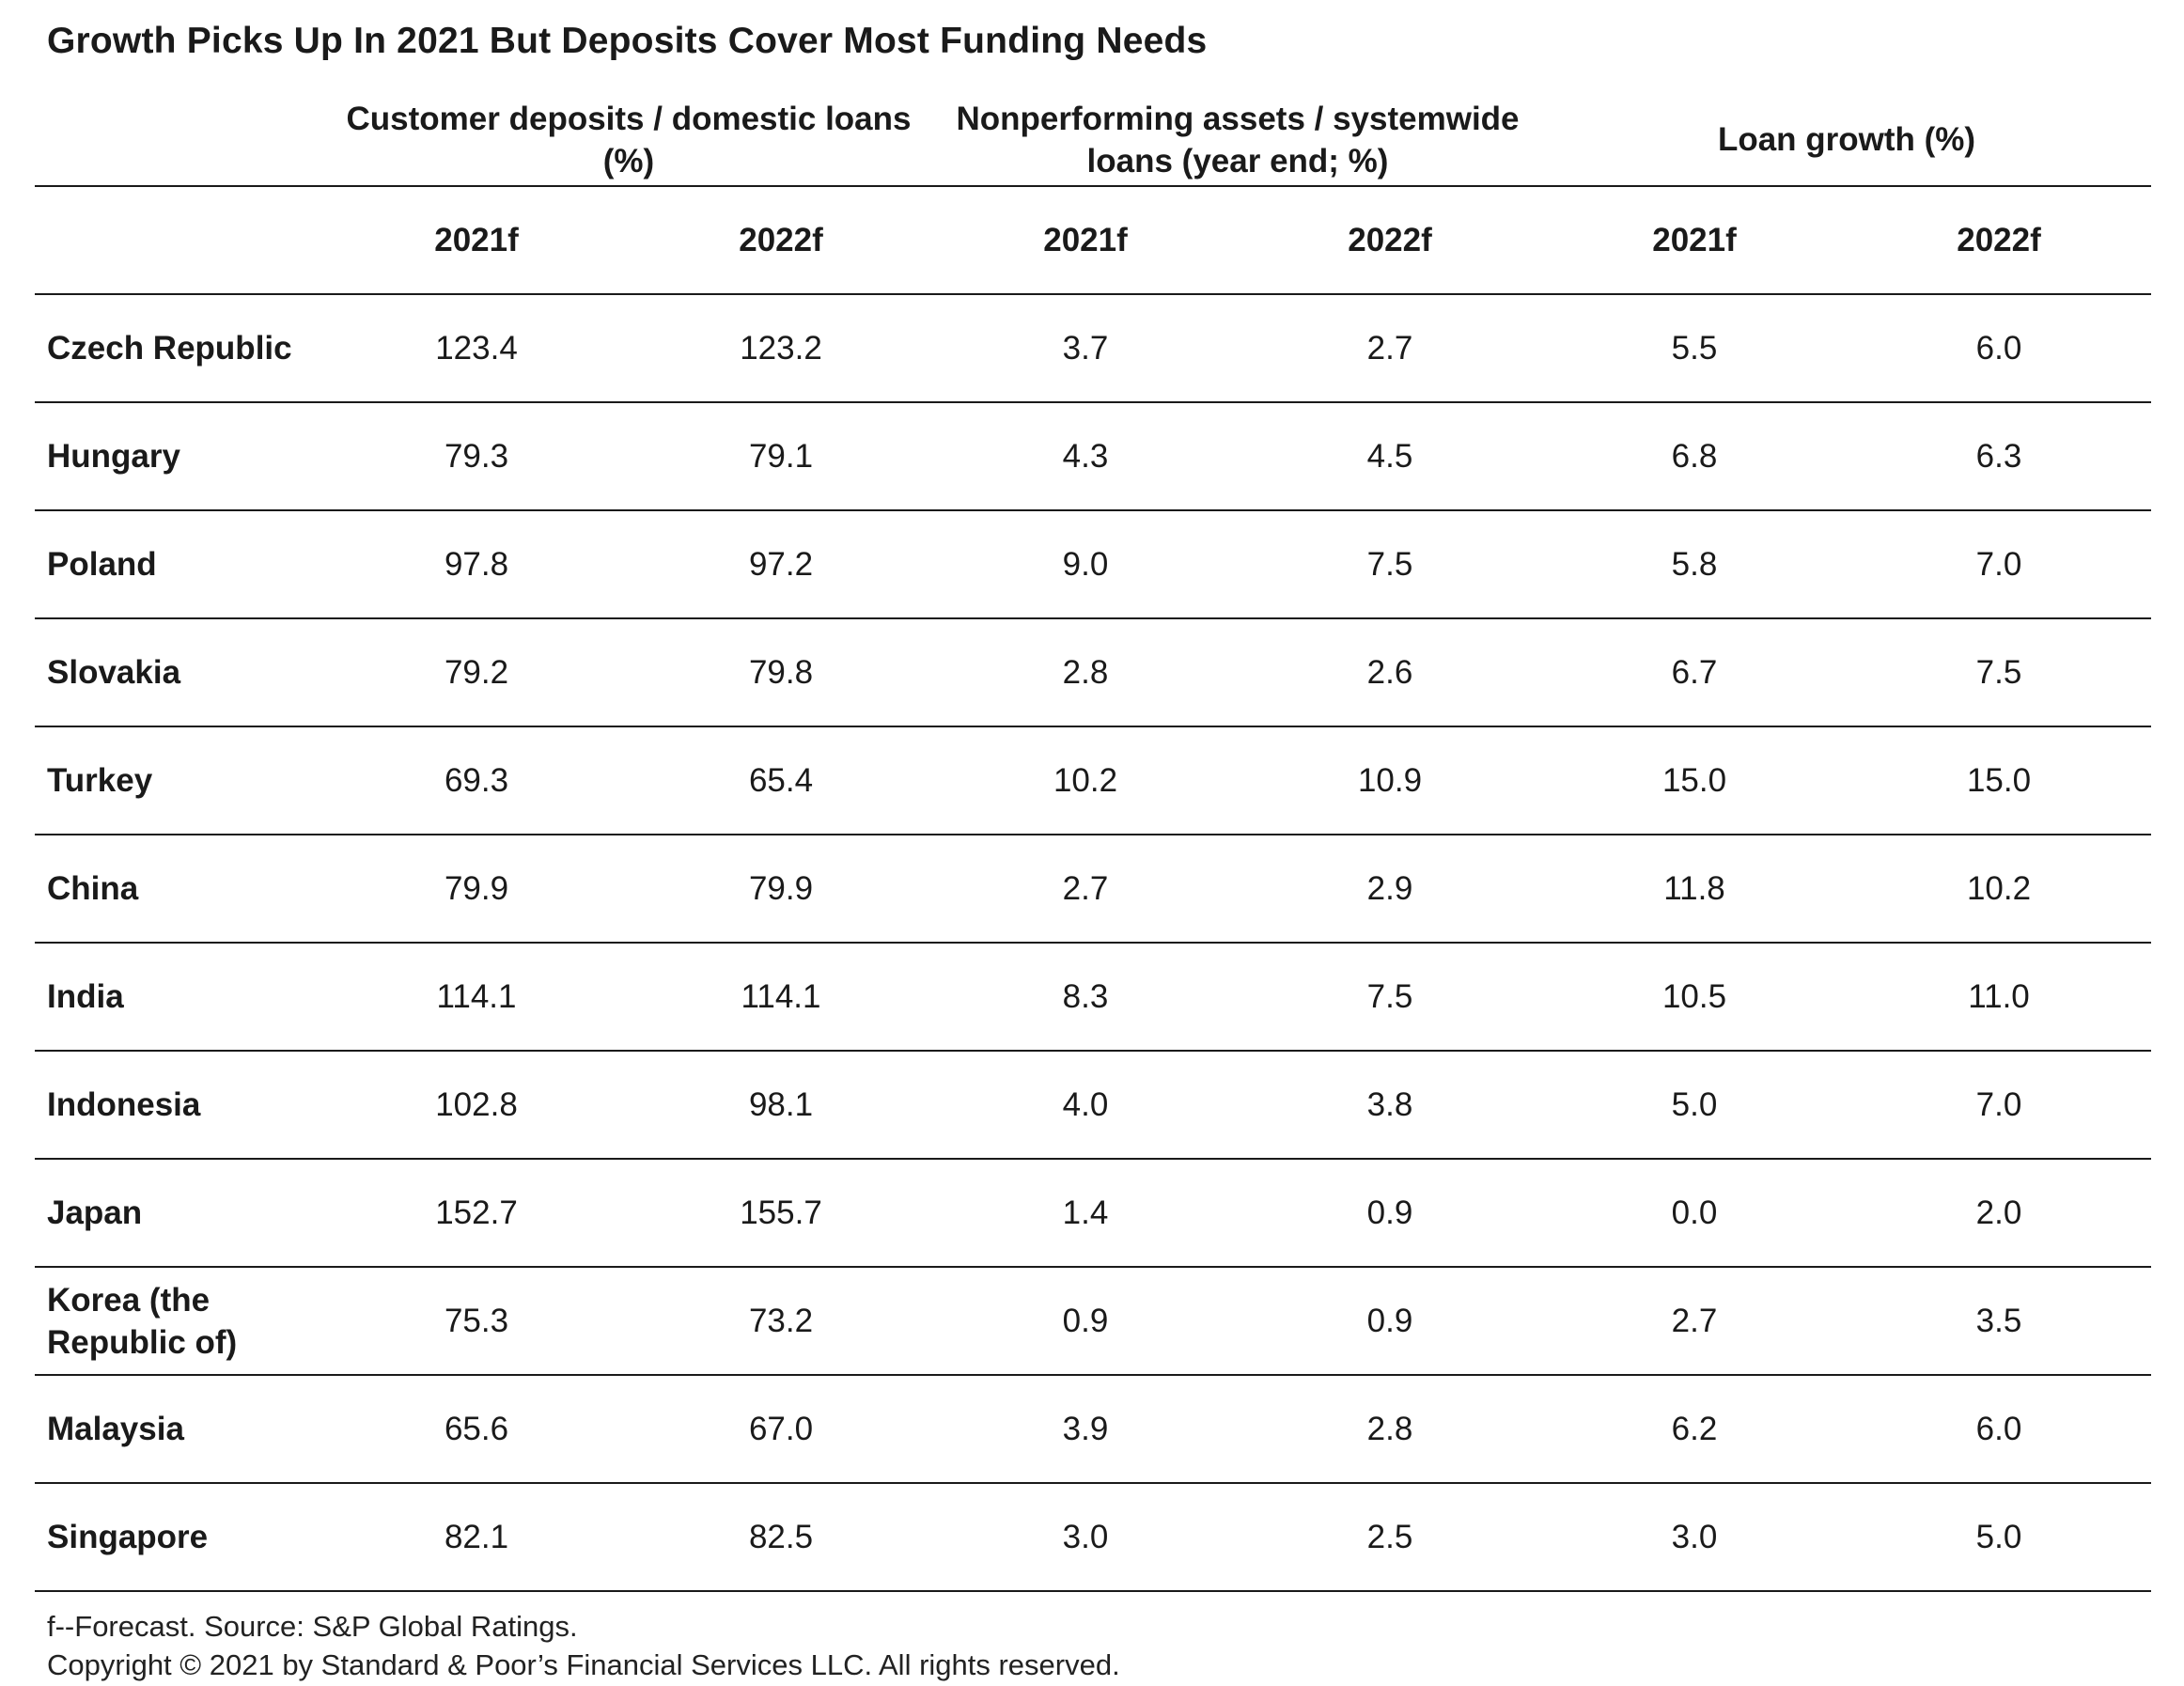 Image resolution: width=2184 pixels, height=1686 pixels. Describe the element at coordinates (781, 780) in the screenshot. I see `value-cell: 65.4` at that location.